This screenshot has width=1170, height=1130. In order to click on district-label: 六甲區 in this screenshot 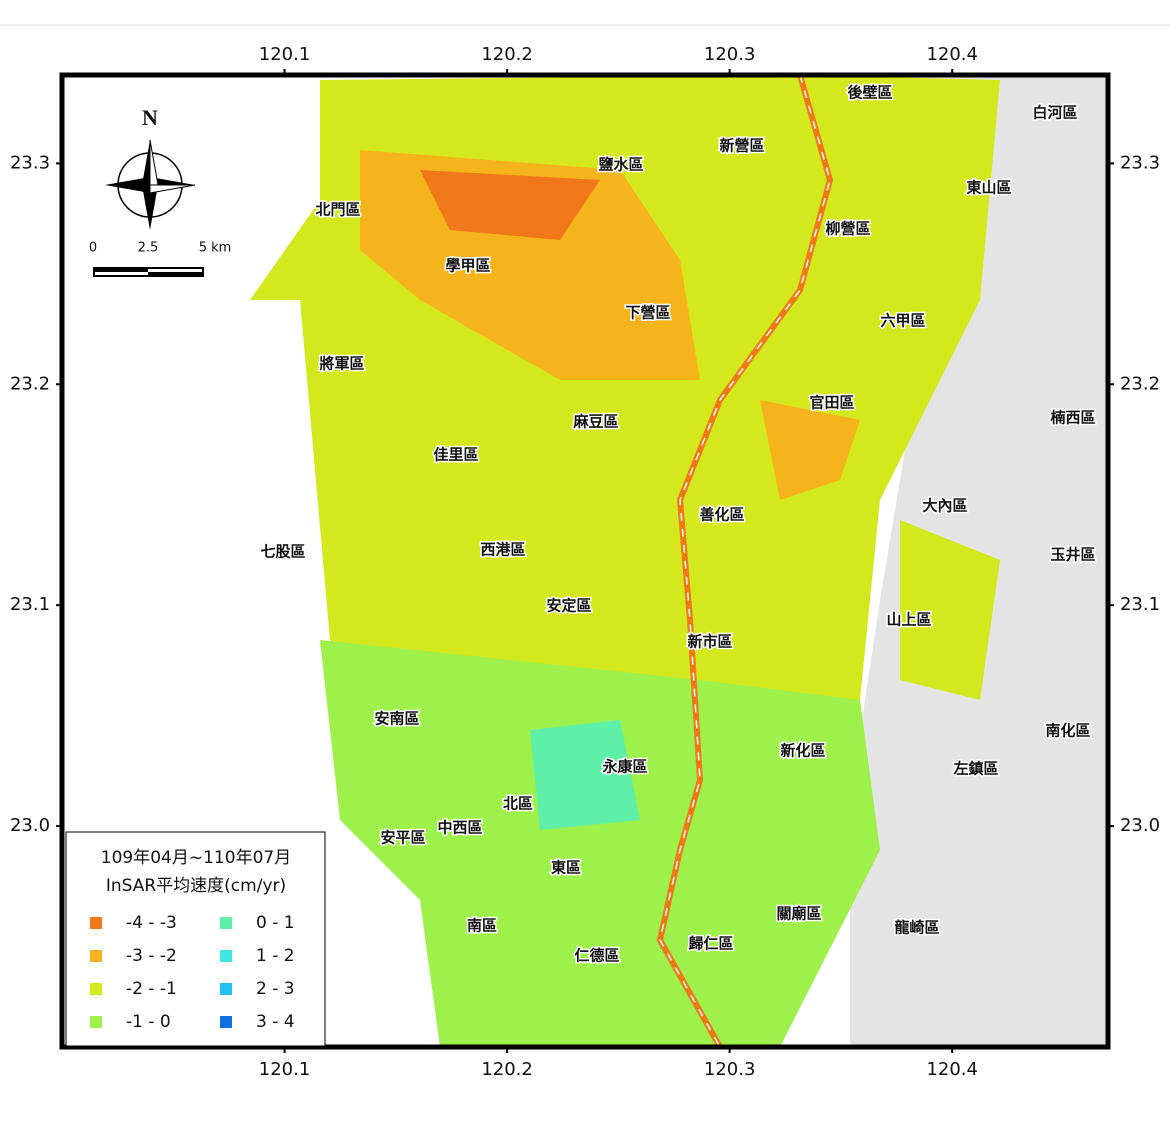, I will do `click(902, 321)`.